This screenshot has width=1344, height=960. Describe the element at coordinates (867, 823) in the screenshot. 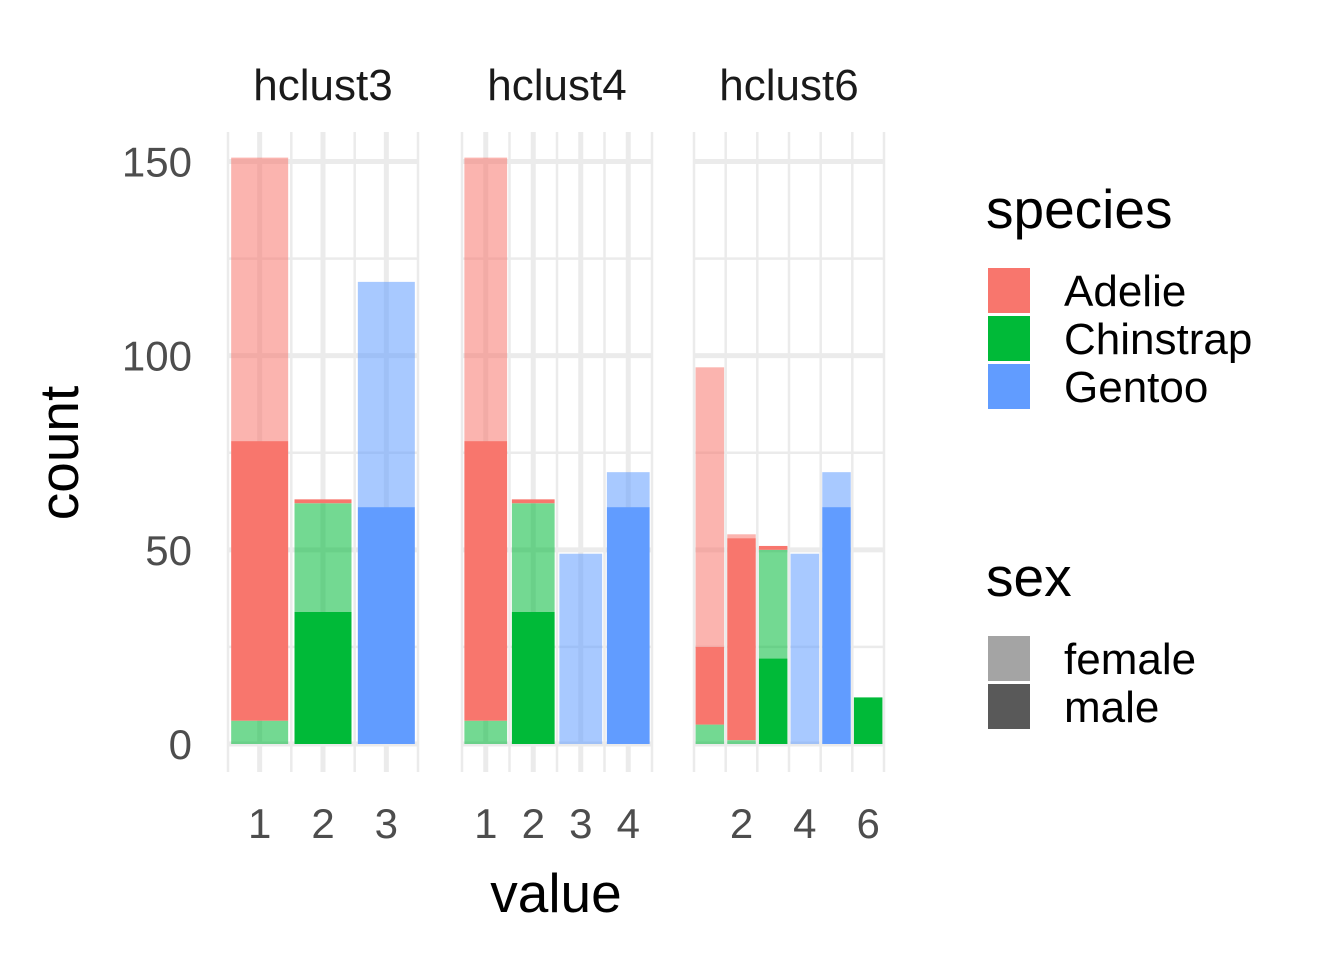

I see `x-tick-label: 6` at that location.